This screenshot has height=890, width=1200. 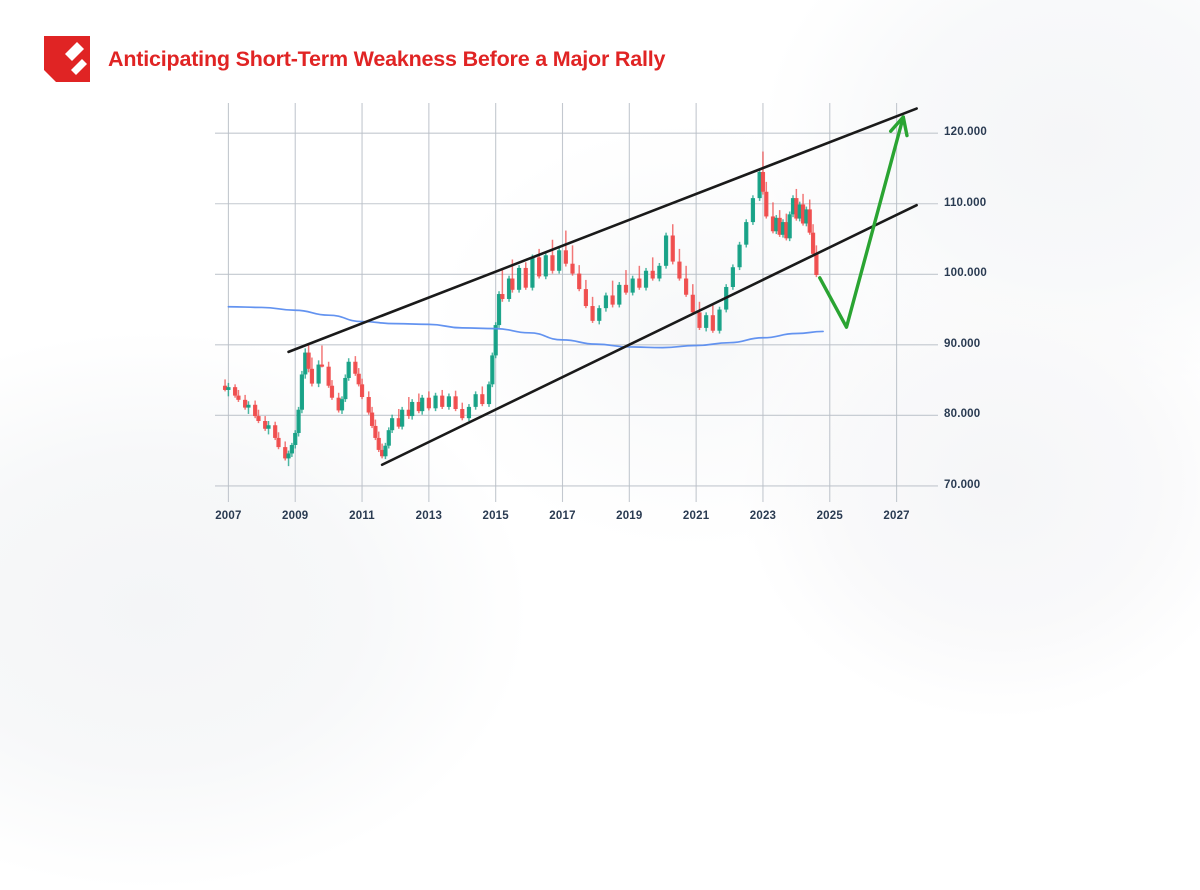 What do you see at coordinates (362, 516) in the screenshot?
I see `x-axis-tick-label: 2011` at bounding box center [362, 516].